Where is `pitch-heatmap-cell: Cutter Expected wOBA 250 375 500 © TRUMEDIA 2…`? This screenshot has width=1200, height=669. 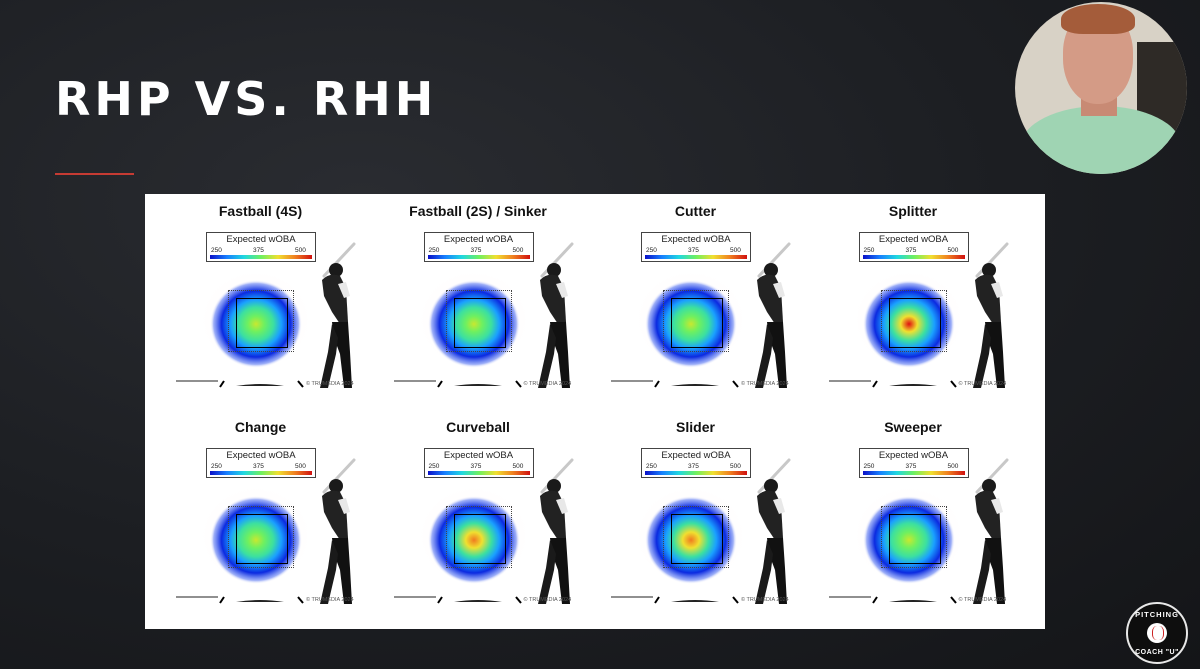 pitch-heatmap-cell: Cutter Expected wOBA 250 375 500 © TRUMEDIA 2… is located at coordinates (695, 301).